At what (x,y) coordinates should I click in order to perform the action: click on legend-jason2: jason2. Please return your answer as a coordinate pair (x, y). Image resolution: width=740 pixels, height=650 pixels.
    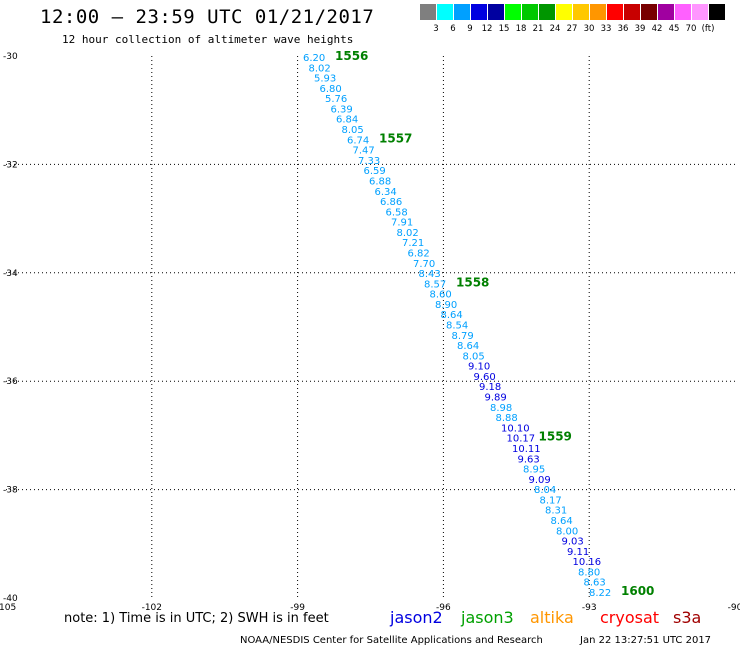
    Looking at the image, I should click on (416, 617).